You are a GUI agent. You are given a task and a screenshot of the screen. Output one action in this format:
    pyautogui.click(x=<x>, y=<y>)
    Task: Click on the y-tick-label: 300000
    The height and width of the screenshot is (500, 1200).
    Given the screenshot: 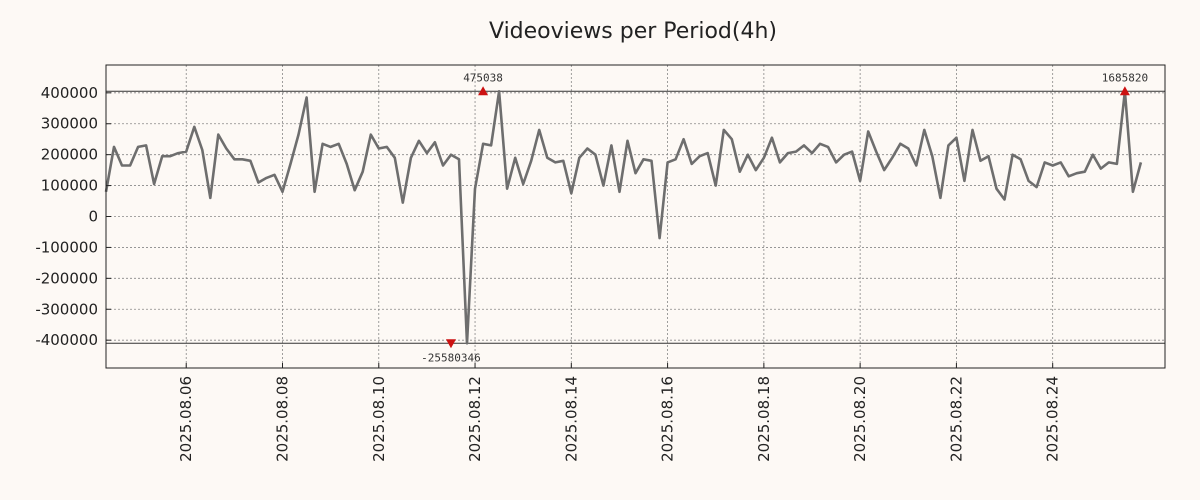 What is the action you would take?
    pyautogui.click(x=69, y=124)
    